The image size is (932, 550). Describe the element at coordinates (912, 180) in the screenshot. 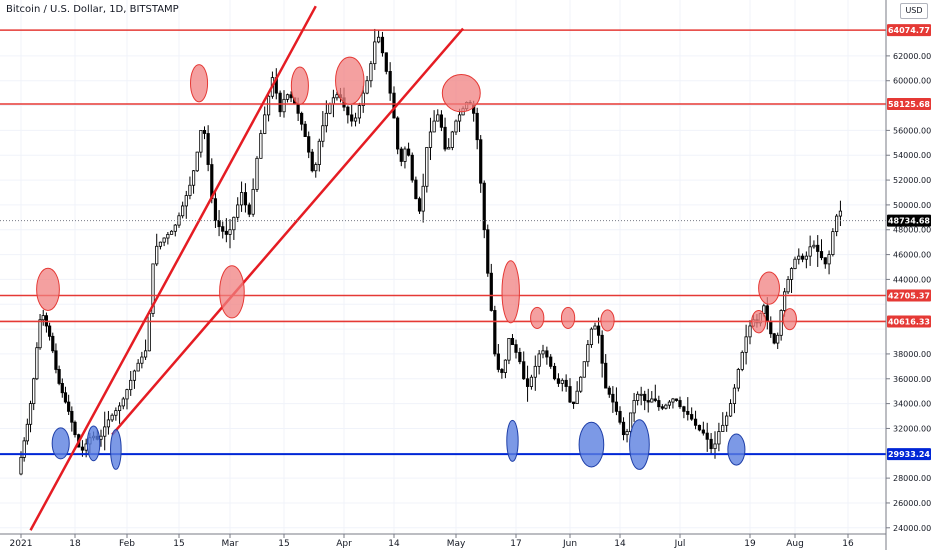

I see `y-tick-label: 52000.00` at that location.